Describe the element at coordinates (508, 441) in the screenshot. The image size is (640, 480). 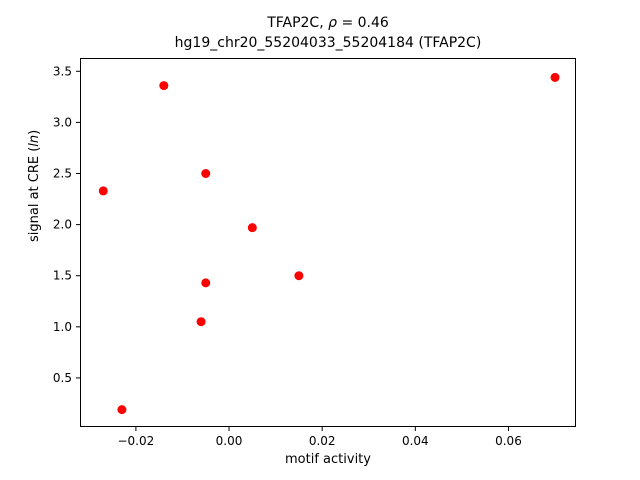
I see `x-tick-label: 0.06` at that location.